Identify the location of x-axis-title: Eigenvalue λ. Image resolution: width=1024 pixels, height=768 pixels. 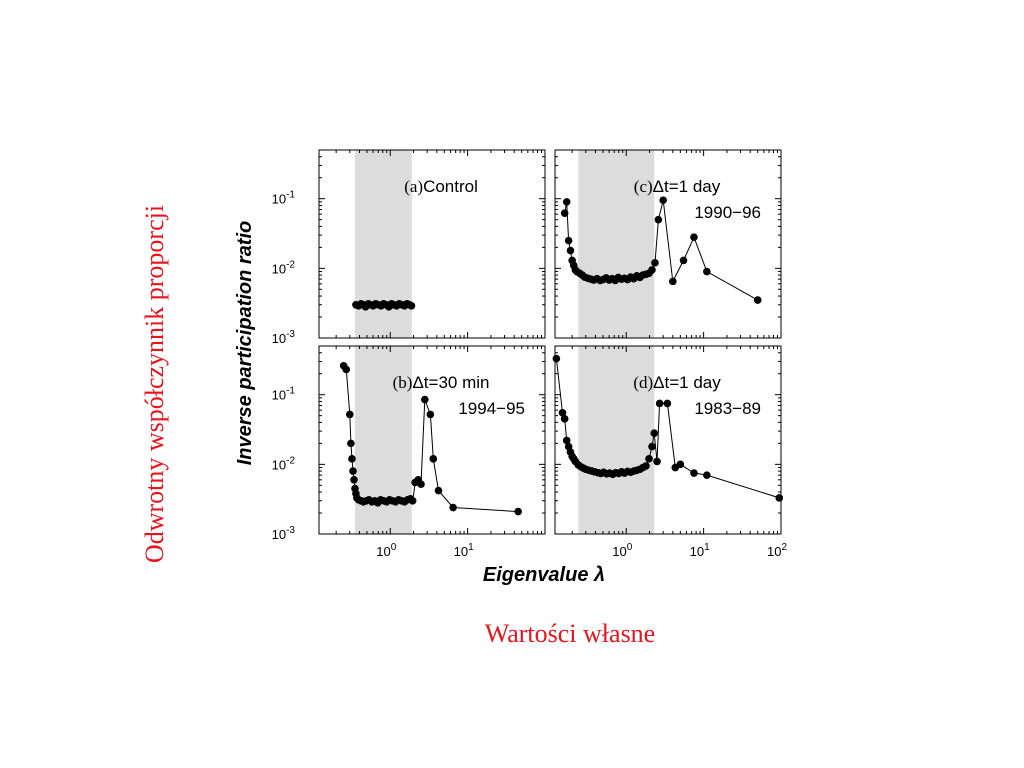
(544, 575).